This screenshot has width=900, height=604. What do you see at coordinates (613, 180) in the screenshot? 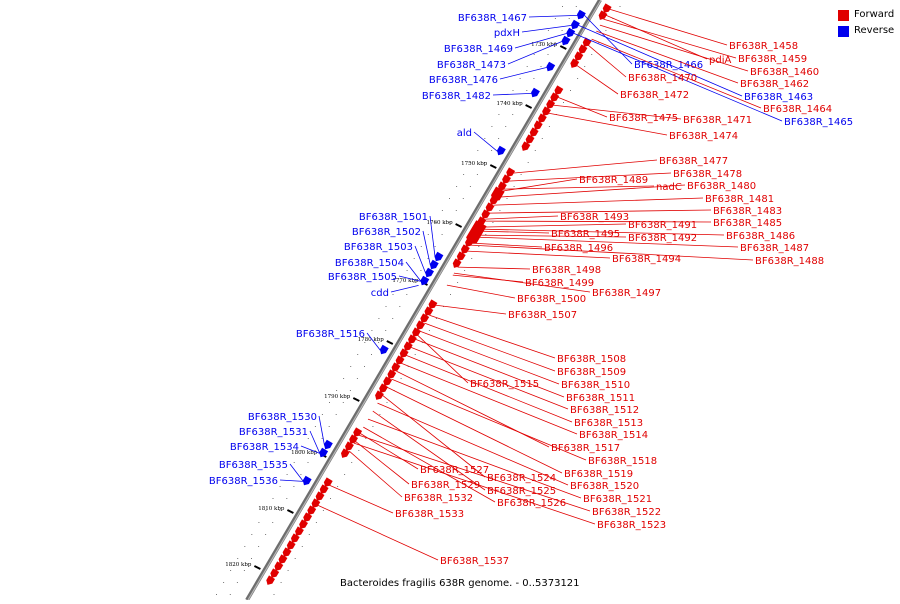
I see `gene-label: BF638R_1489` at bounding box center [613, 180].